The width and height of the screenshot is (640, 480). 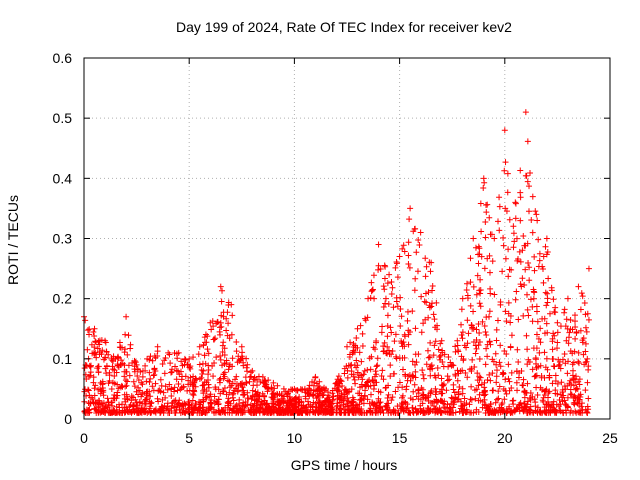 I want to click on y-tick-label: 0.4, so click(x=63, y=178).